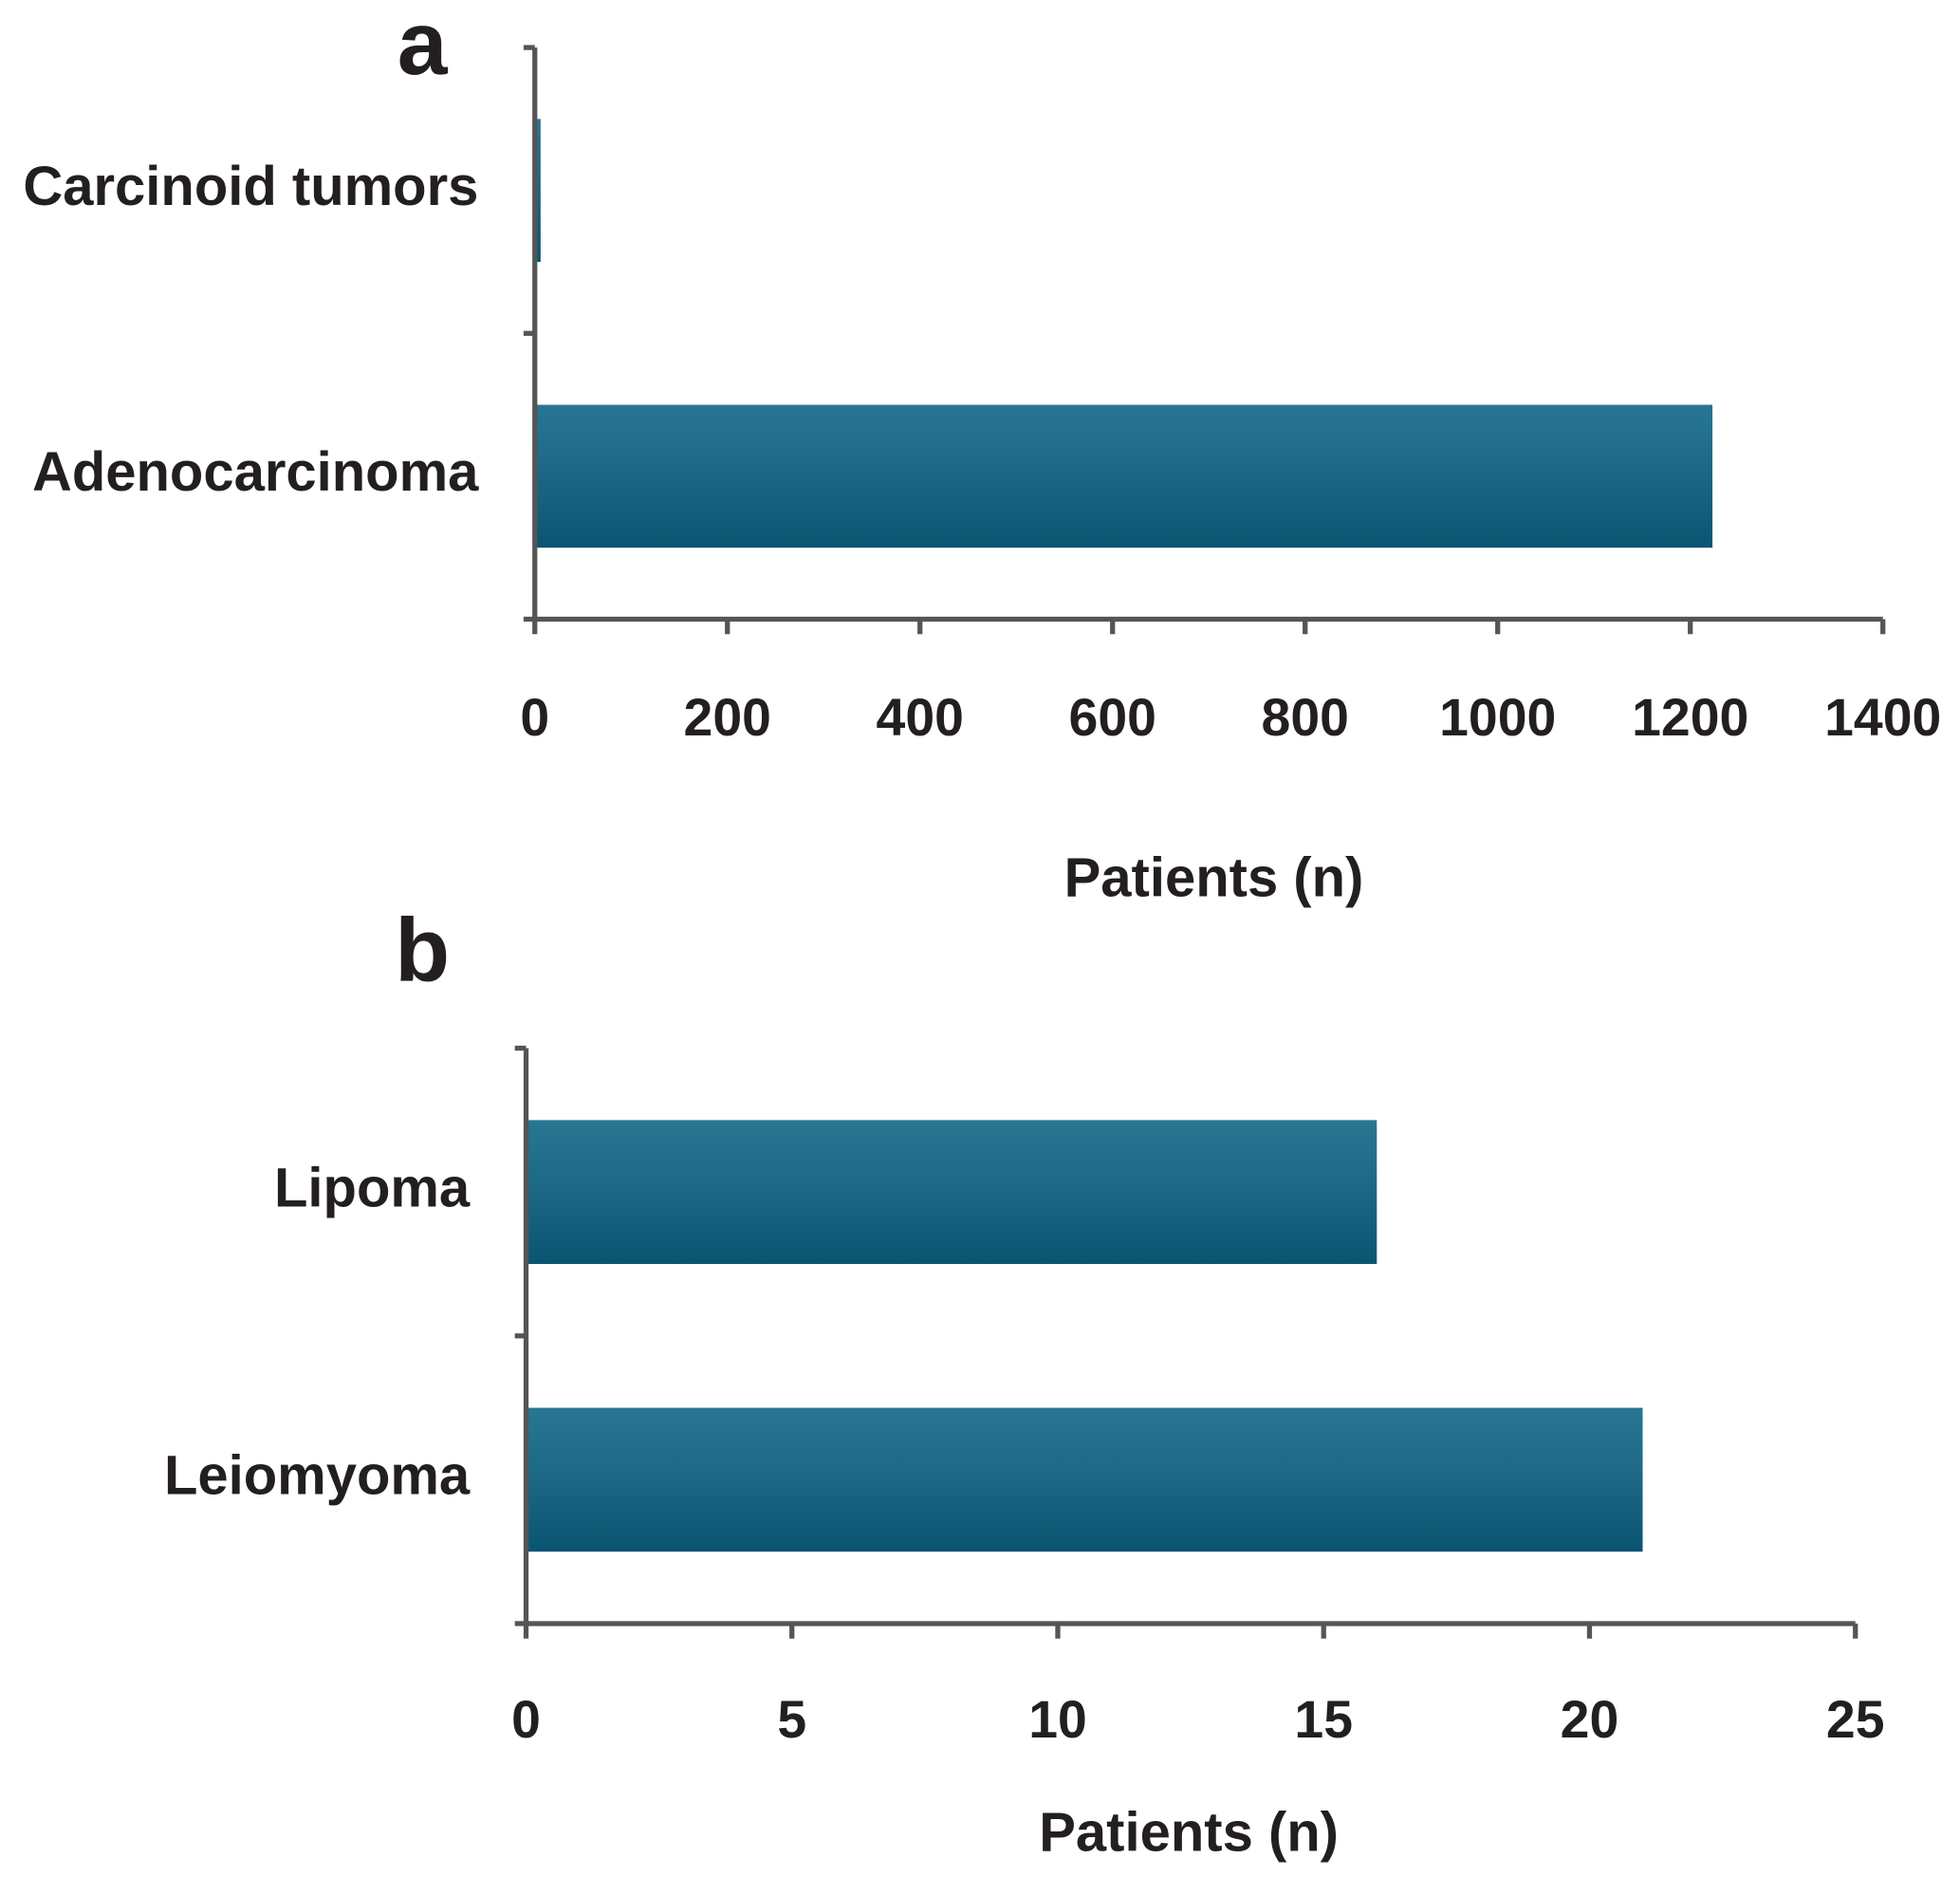 The image size is (1960, 1895). I want to click on x-tick-label: 5, so click(792, 1720).